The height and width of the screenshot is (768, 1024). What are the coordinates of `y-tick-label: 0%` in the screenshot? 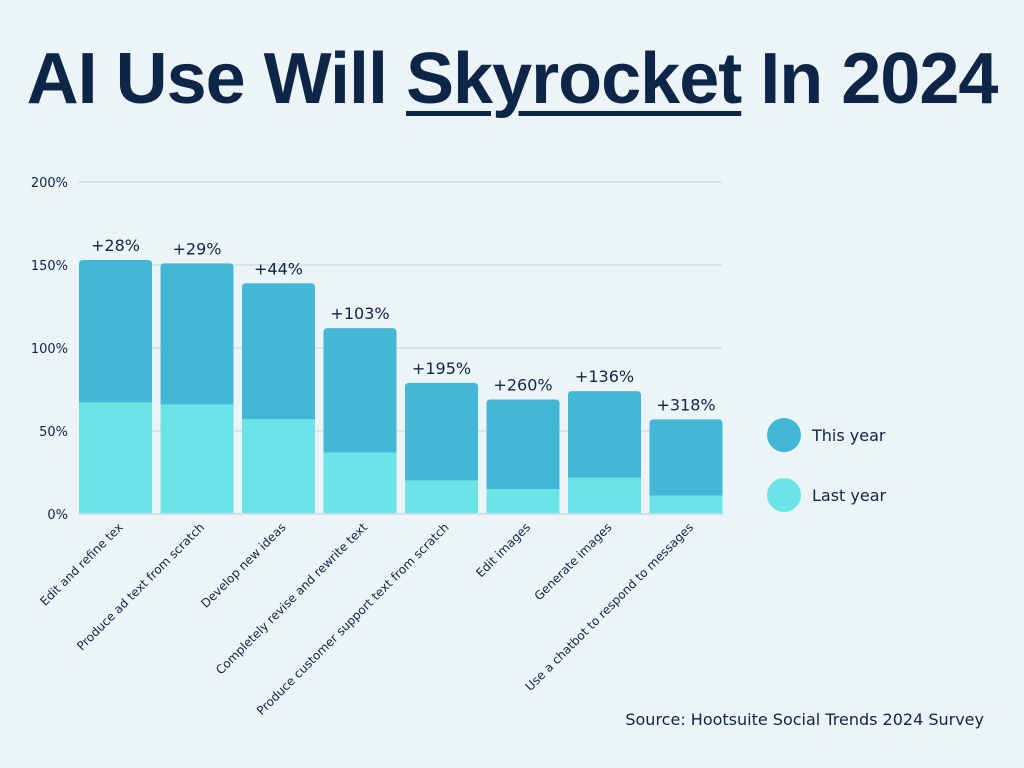 It's located at (57, 515).